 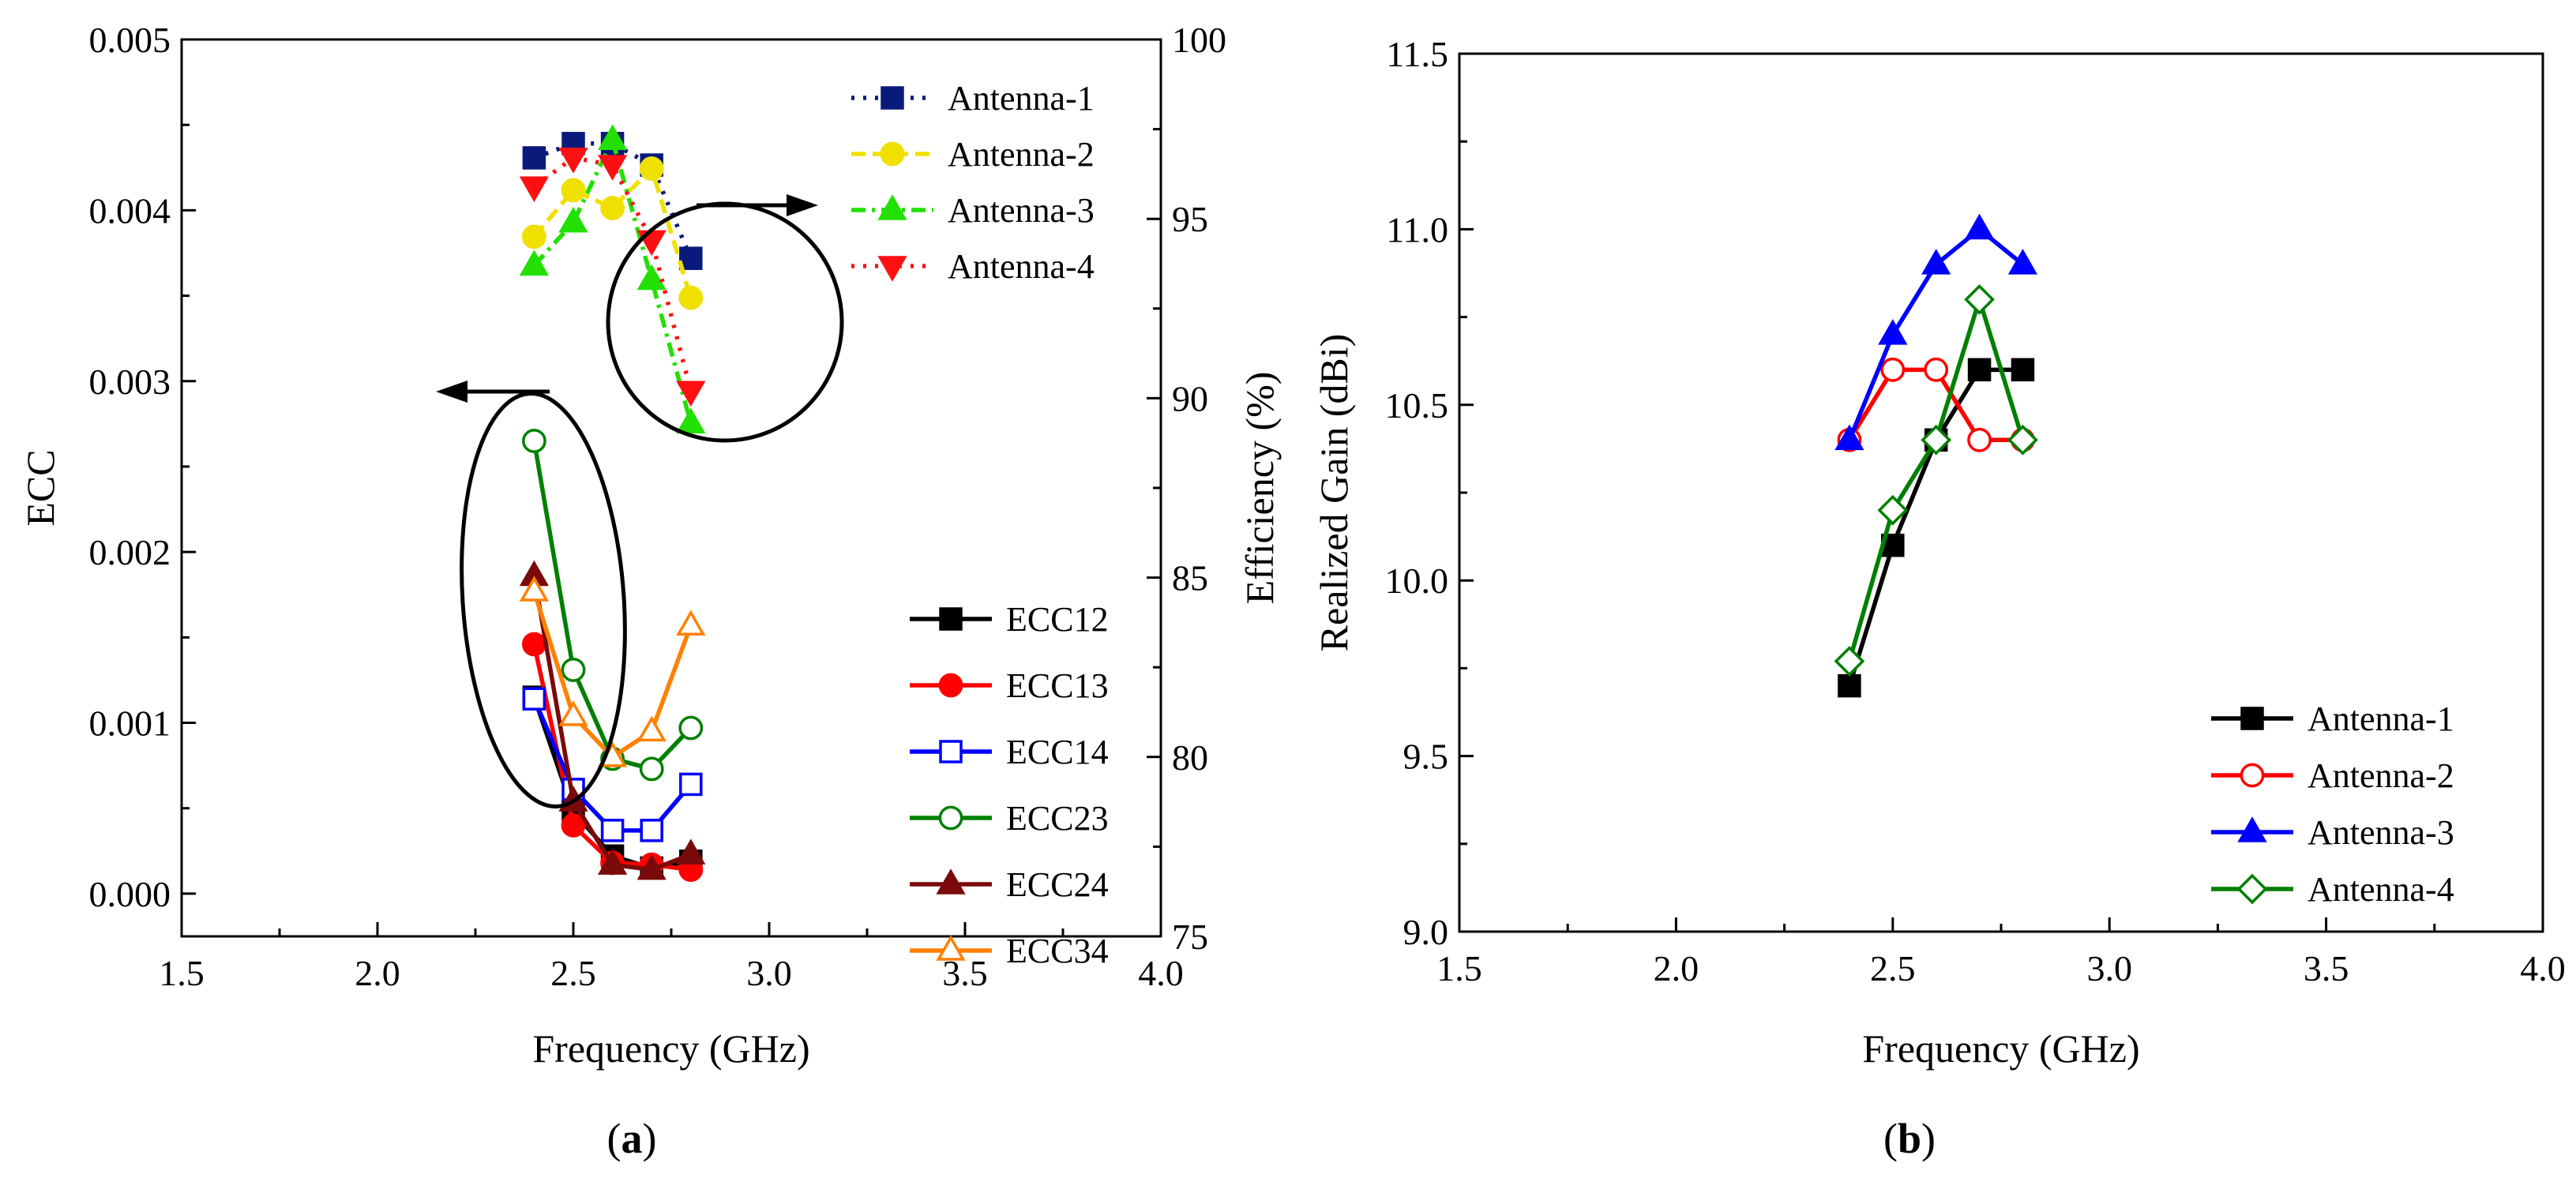 I want to click on panel-b-legend-label-2: Antenna-3, so click(x=2381, y=832).